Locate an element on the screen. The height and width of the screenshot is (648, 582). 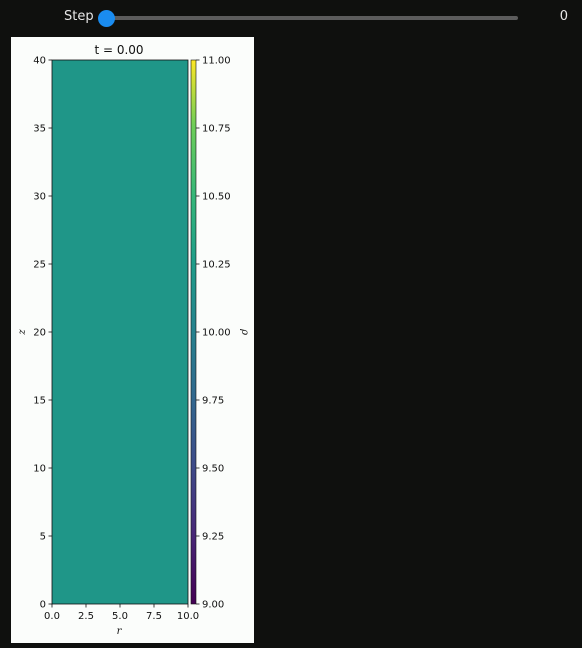
colorbar-tick-label: 10.00 is located at coordinates (216, 333).